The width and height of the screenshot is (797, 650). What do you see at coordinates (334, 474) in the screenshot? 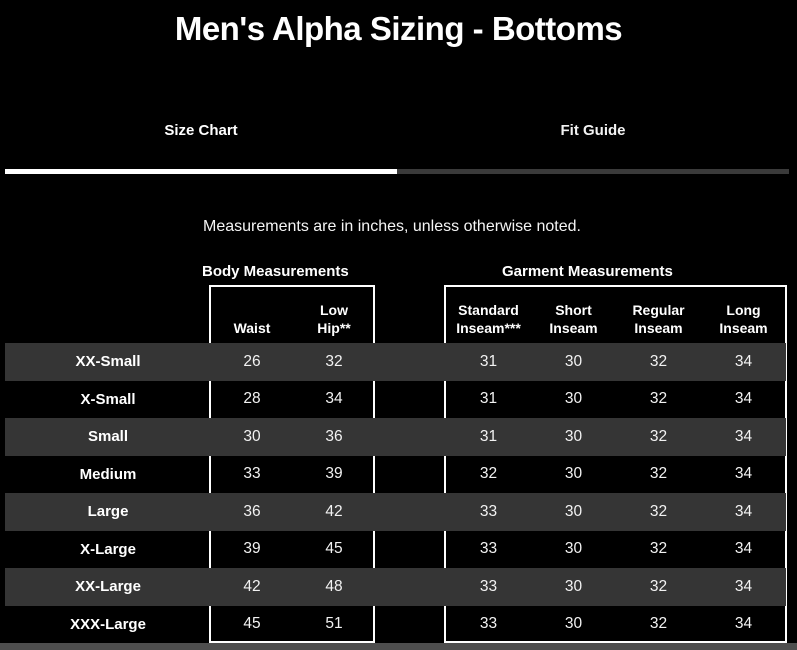
I see `low-hip-cell: 39` at bounding box center [334, 474].